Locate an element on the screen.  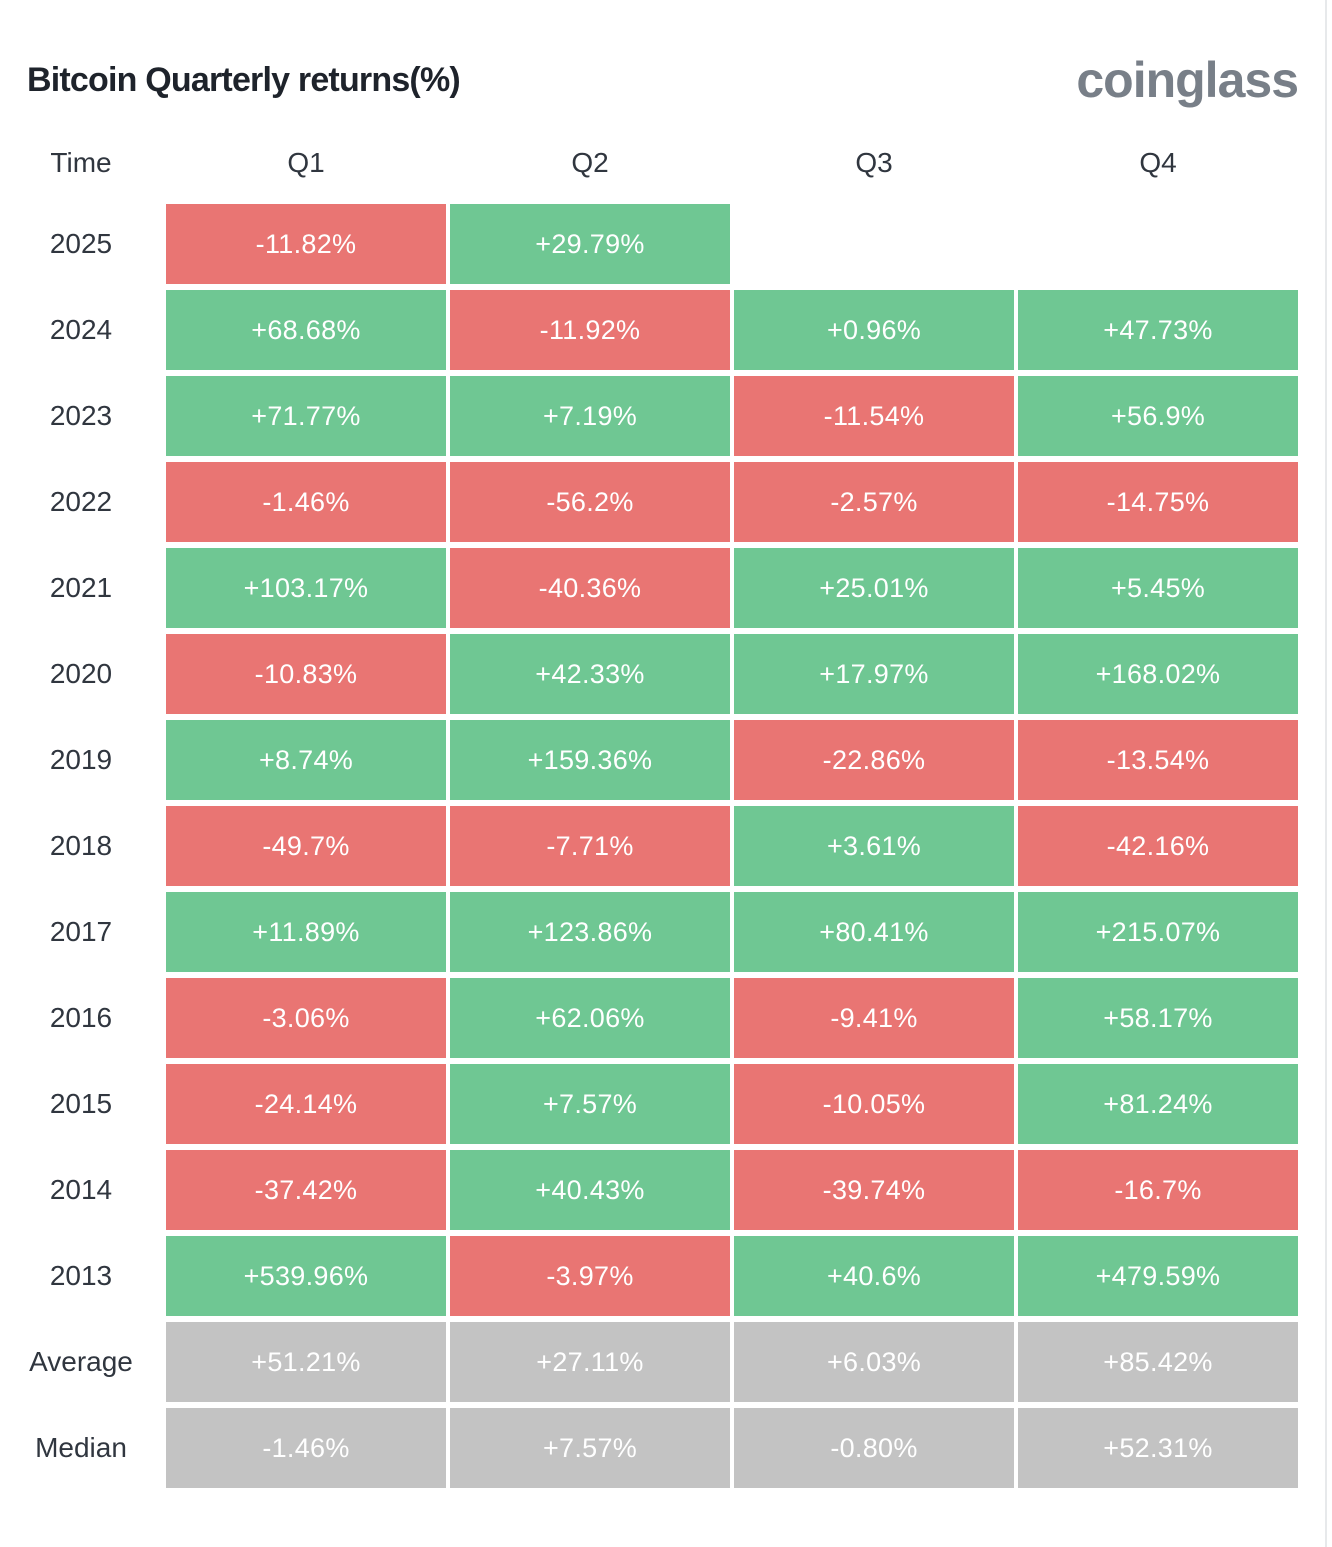
return-cell: +25.01% is located at coordinates (874, 588).